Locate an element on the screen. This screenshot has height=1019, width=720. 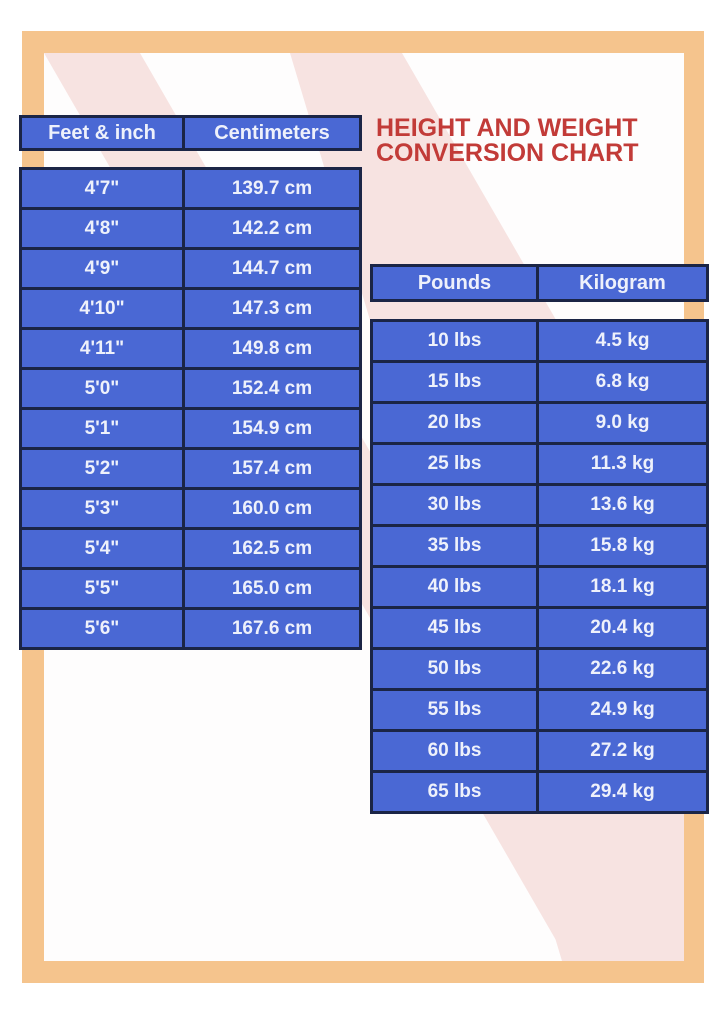
table-cell: 40 lbs is located at coordinates (454, 587).